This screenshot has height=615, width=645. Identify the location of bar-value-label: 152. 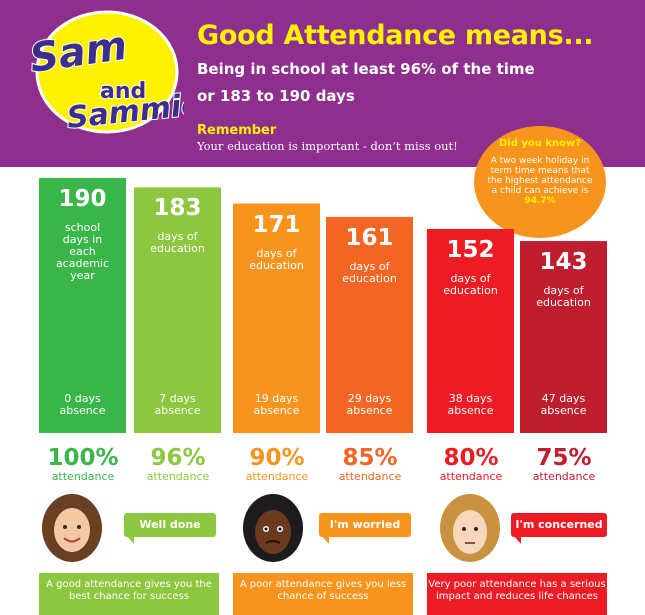
(470, 250).